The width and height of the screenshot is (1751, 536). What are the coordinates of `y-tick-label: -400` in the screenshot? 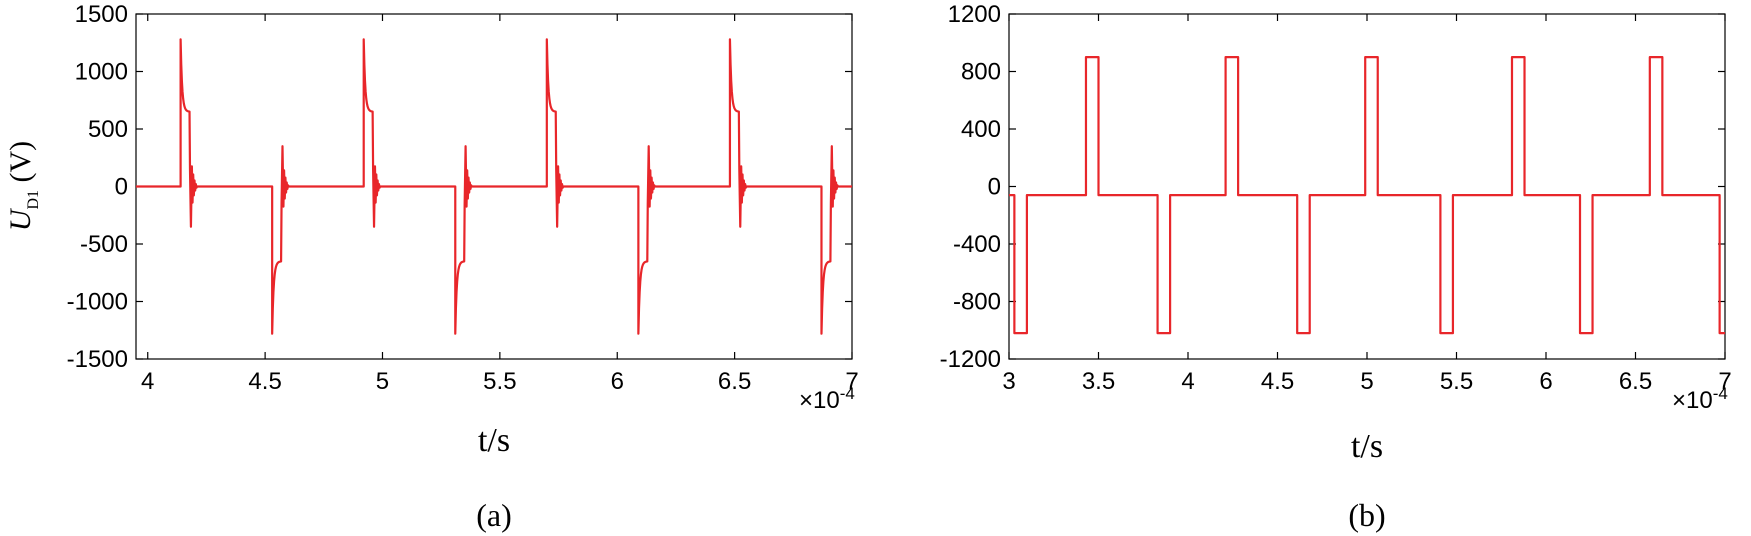 It's located at (977, 244).